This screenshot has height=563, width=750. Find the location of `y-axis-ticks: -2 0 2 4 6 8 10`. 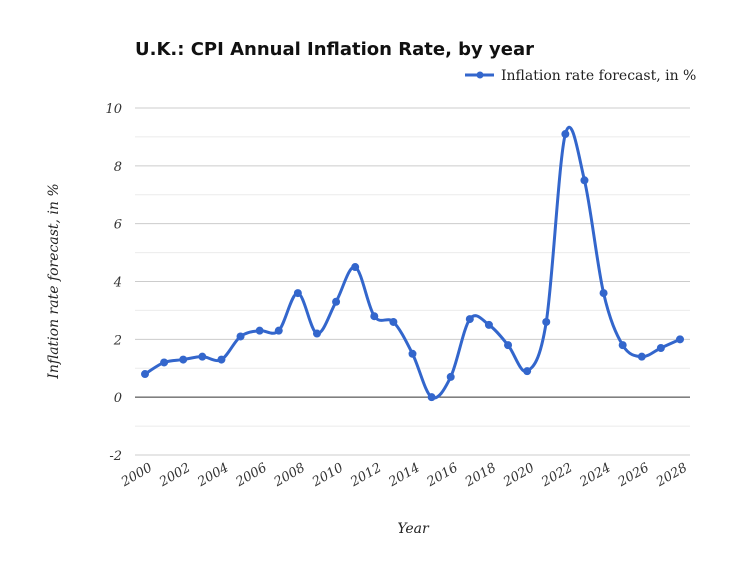

y-axis-ticks: -2 0 2 4 6 8 10 is located at coordinates (113, 283).